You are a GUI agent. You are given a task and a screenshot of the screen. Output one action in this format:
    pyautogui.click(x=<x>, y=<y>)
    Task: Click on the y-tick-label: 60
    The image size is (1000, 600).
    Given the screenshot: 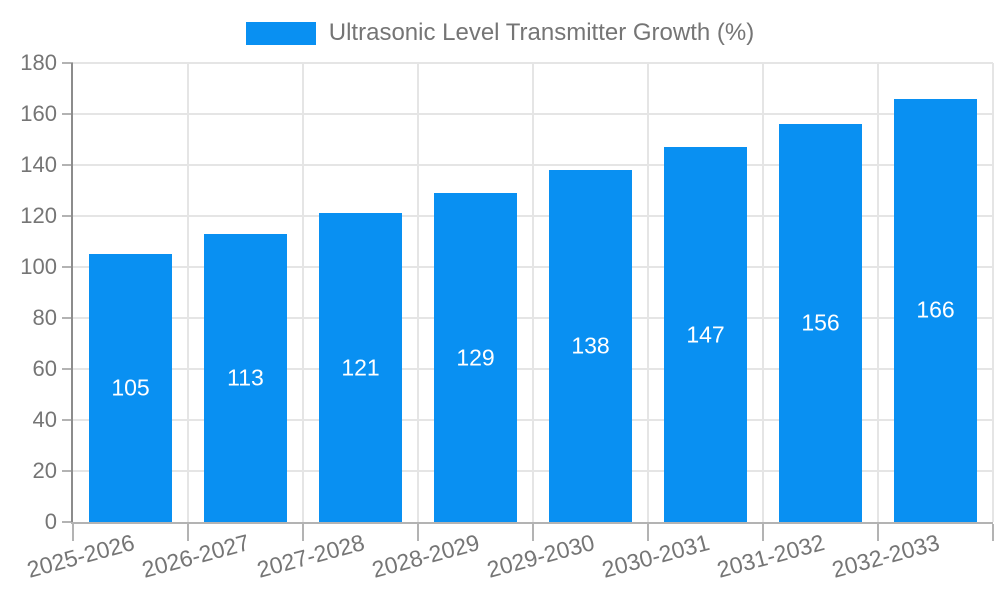 What is the action you would take?
    pyautogui.click(x=44, y=368)
    